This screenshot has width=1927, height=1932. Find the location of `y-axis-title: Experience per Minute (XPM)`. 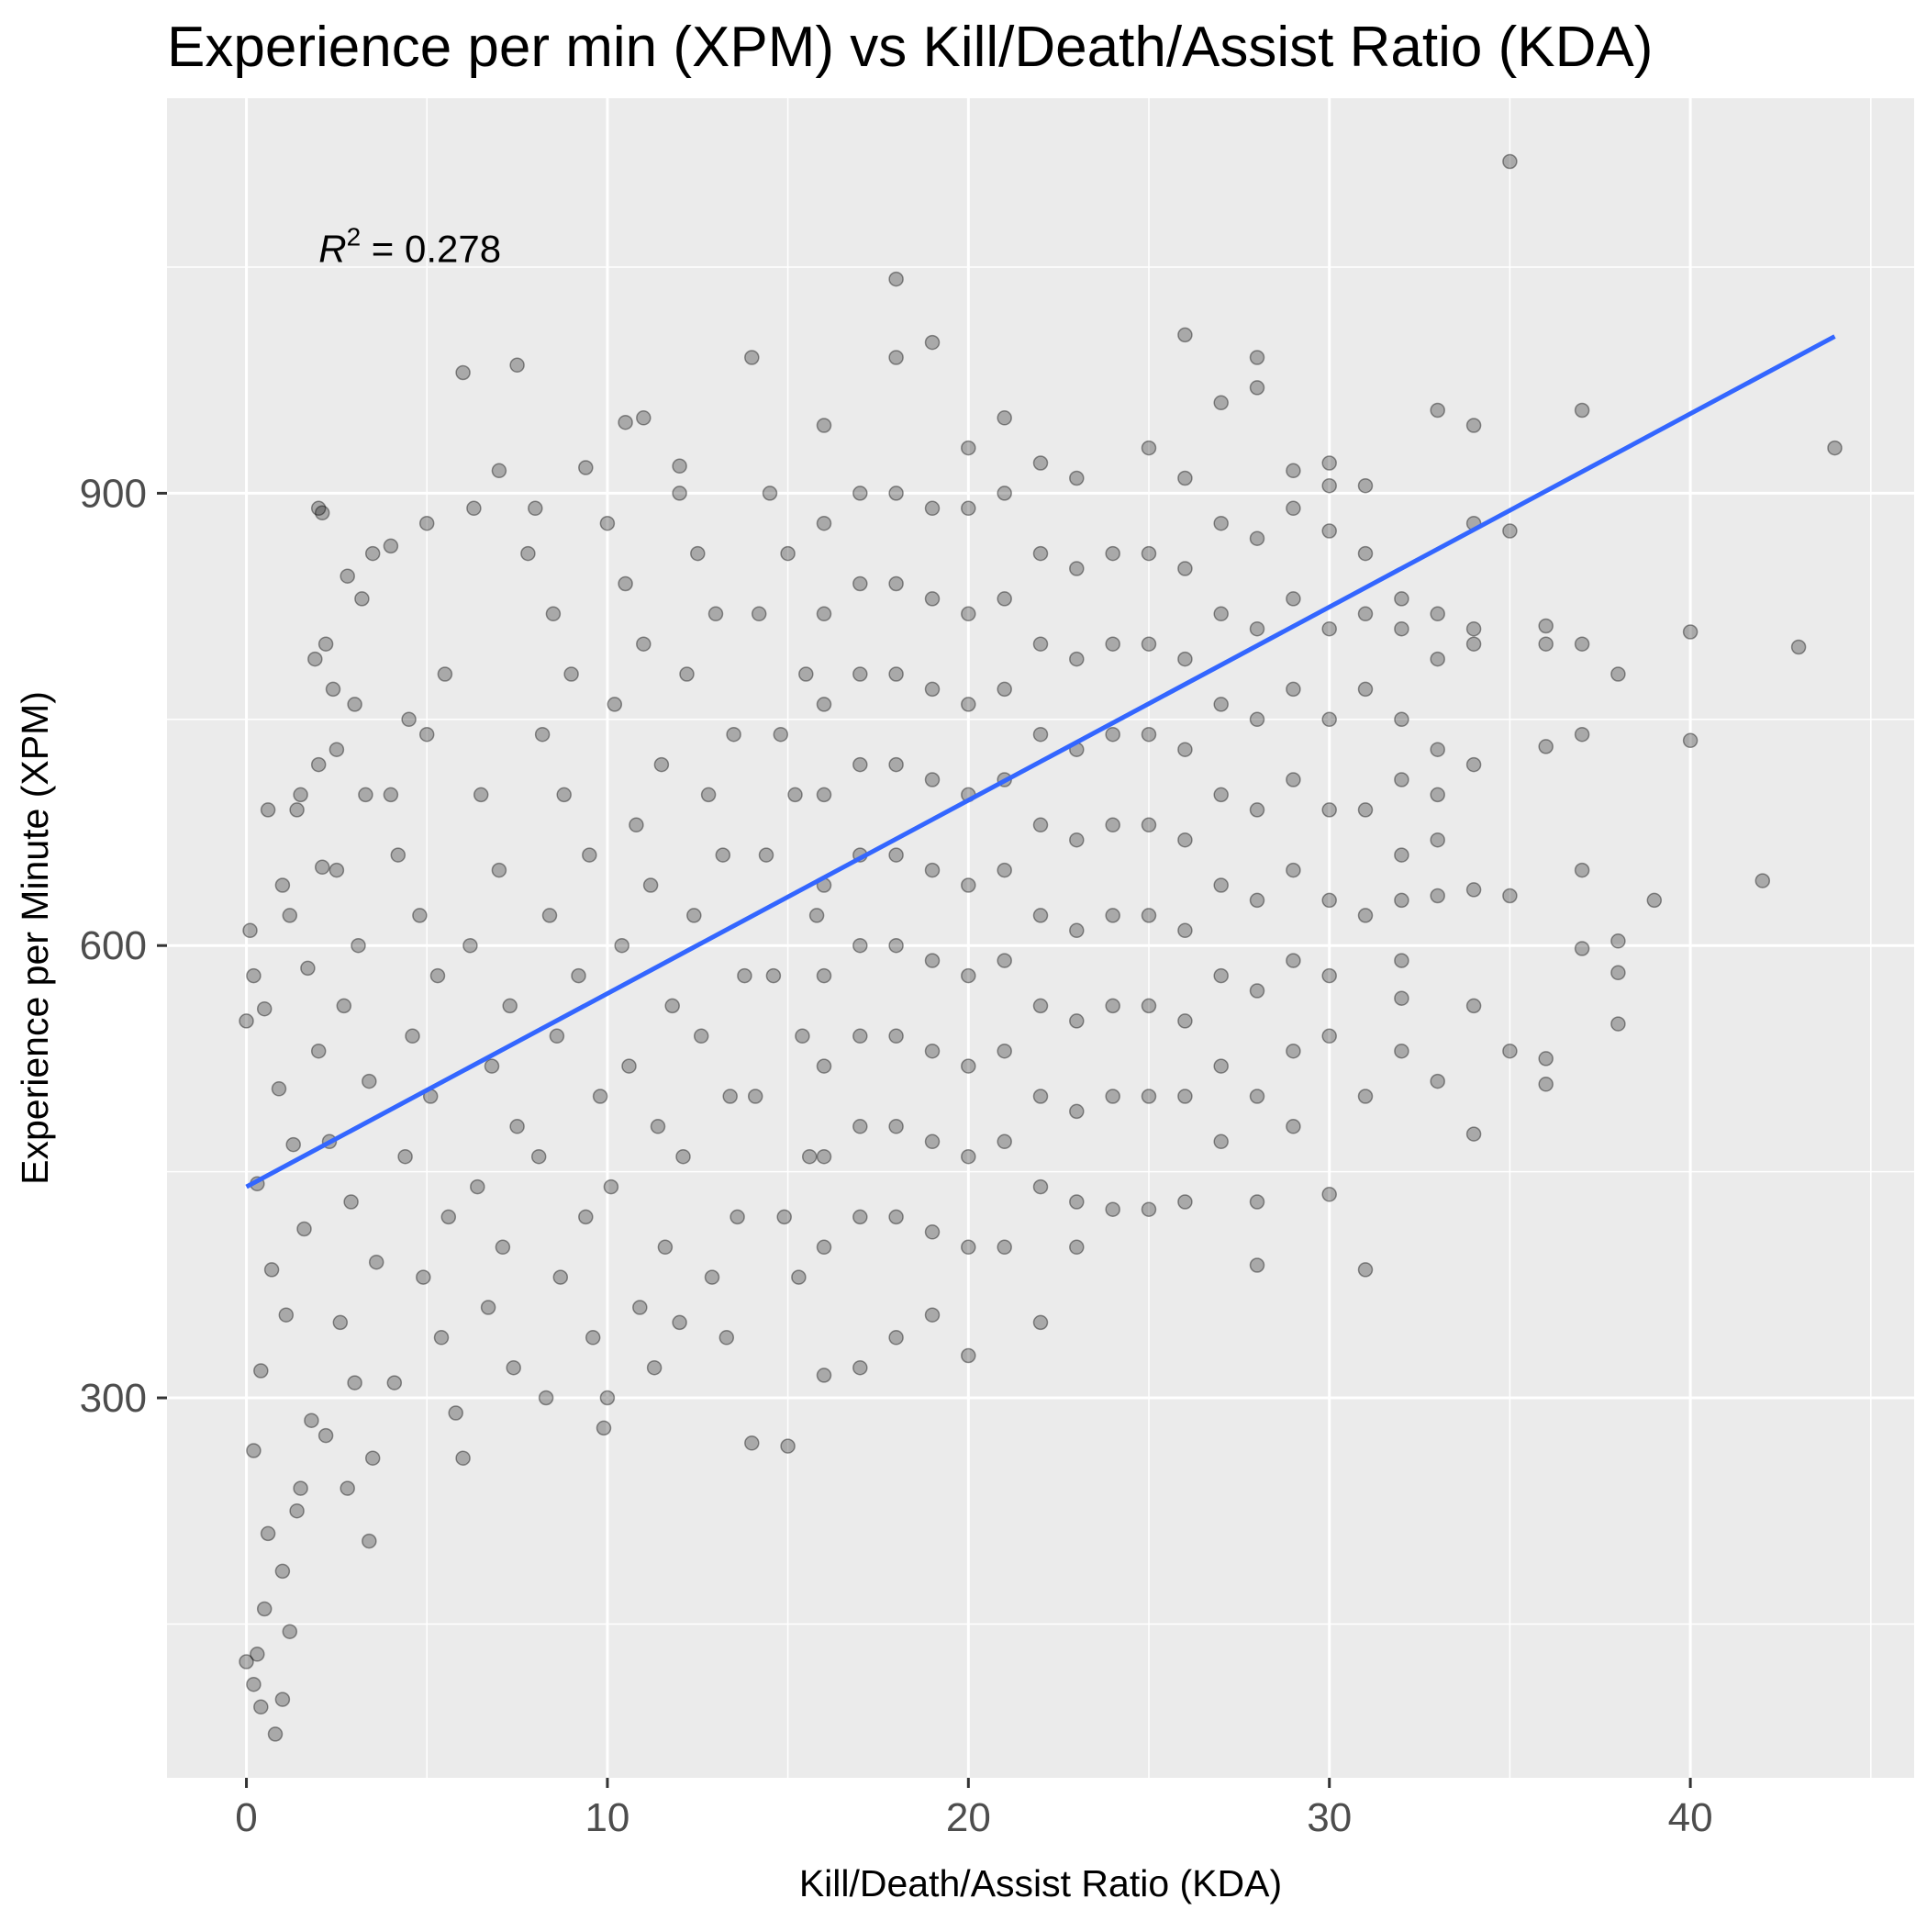

y-axis-title: Experience per Minute (XPM) is located at coordinates (35, 938).